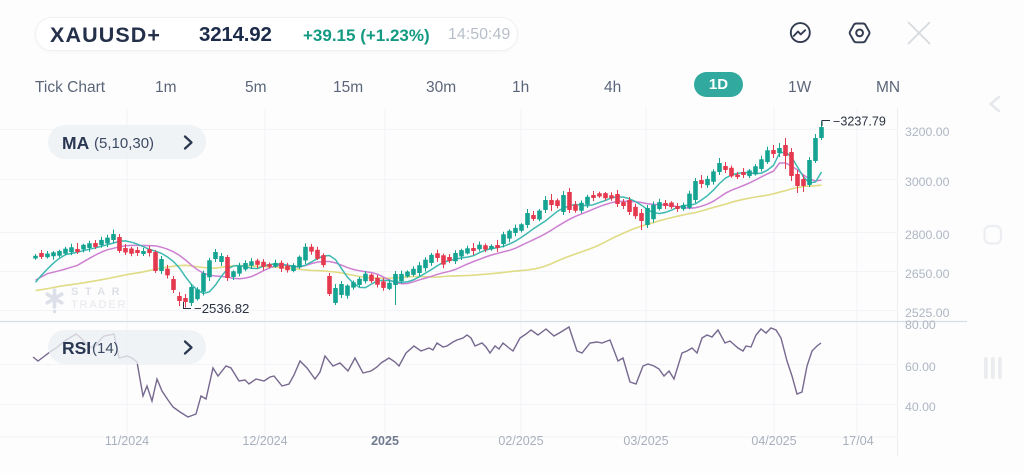 This screenshot has width=1024, height=473. Describe the element at coordinates (920, 367) in the screenshot. I see `svg-text: 60.00` at that location.